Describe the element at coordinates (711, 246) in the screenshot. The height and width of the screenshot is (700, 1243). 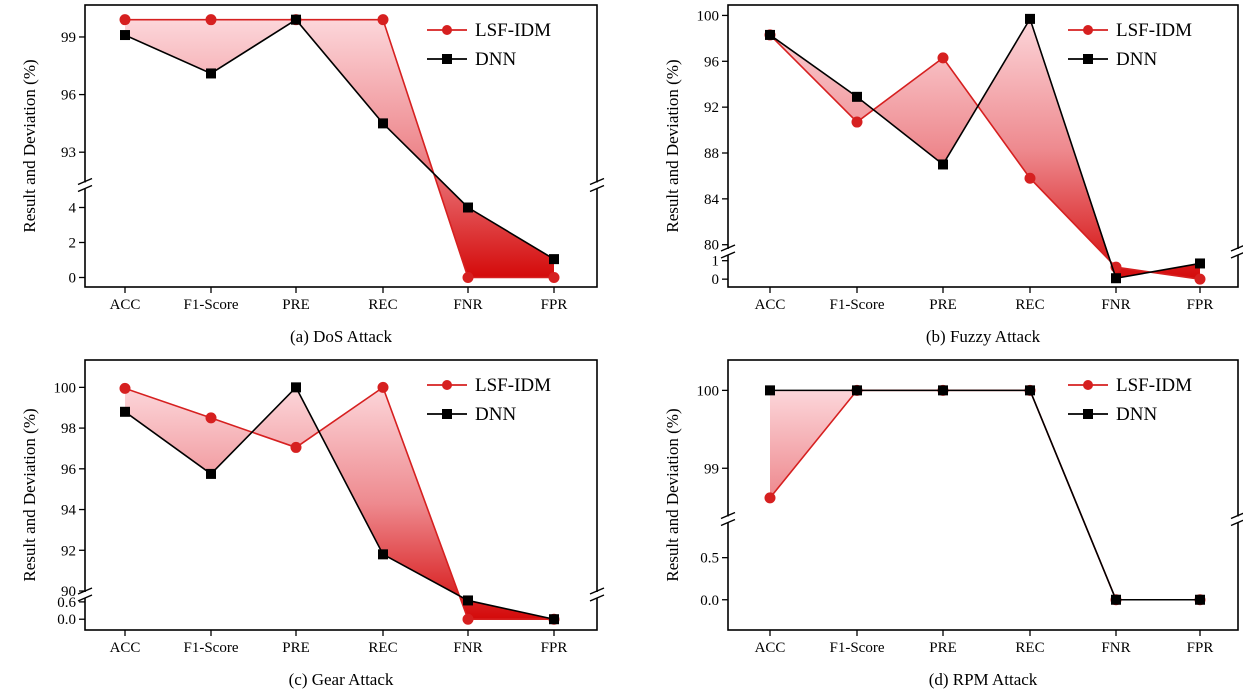
I see `y-tick-label: 80` at that location.